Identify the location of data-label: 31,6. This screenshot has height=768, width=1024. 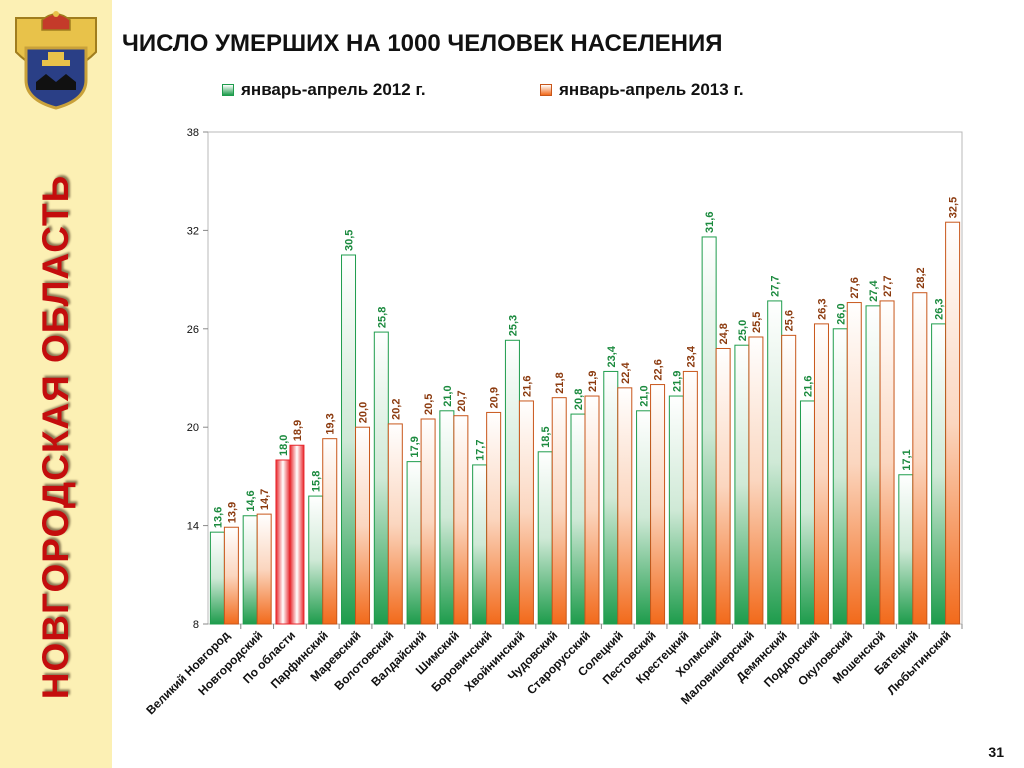
(710, 222).